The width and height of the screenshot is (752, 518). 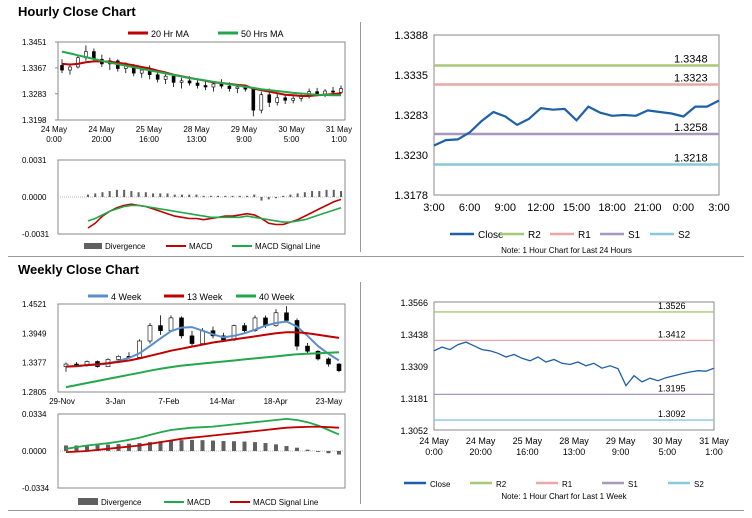 I want to click on x-tick-label: 18-Apr, so click(x=276, y=401).